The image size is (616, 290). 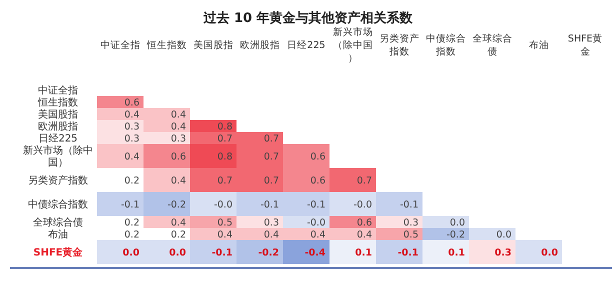 What do you see at coordinates (315, 253) in the screenshot?
I see `data-label: -0.4` at bounding box center [315, 253].